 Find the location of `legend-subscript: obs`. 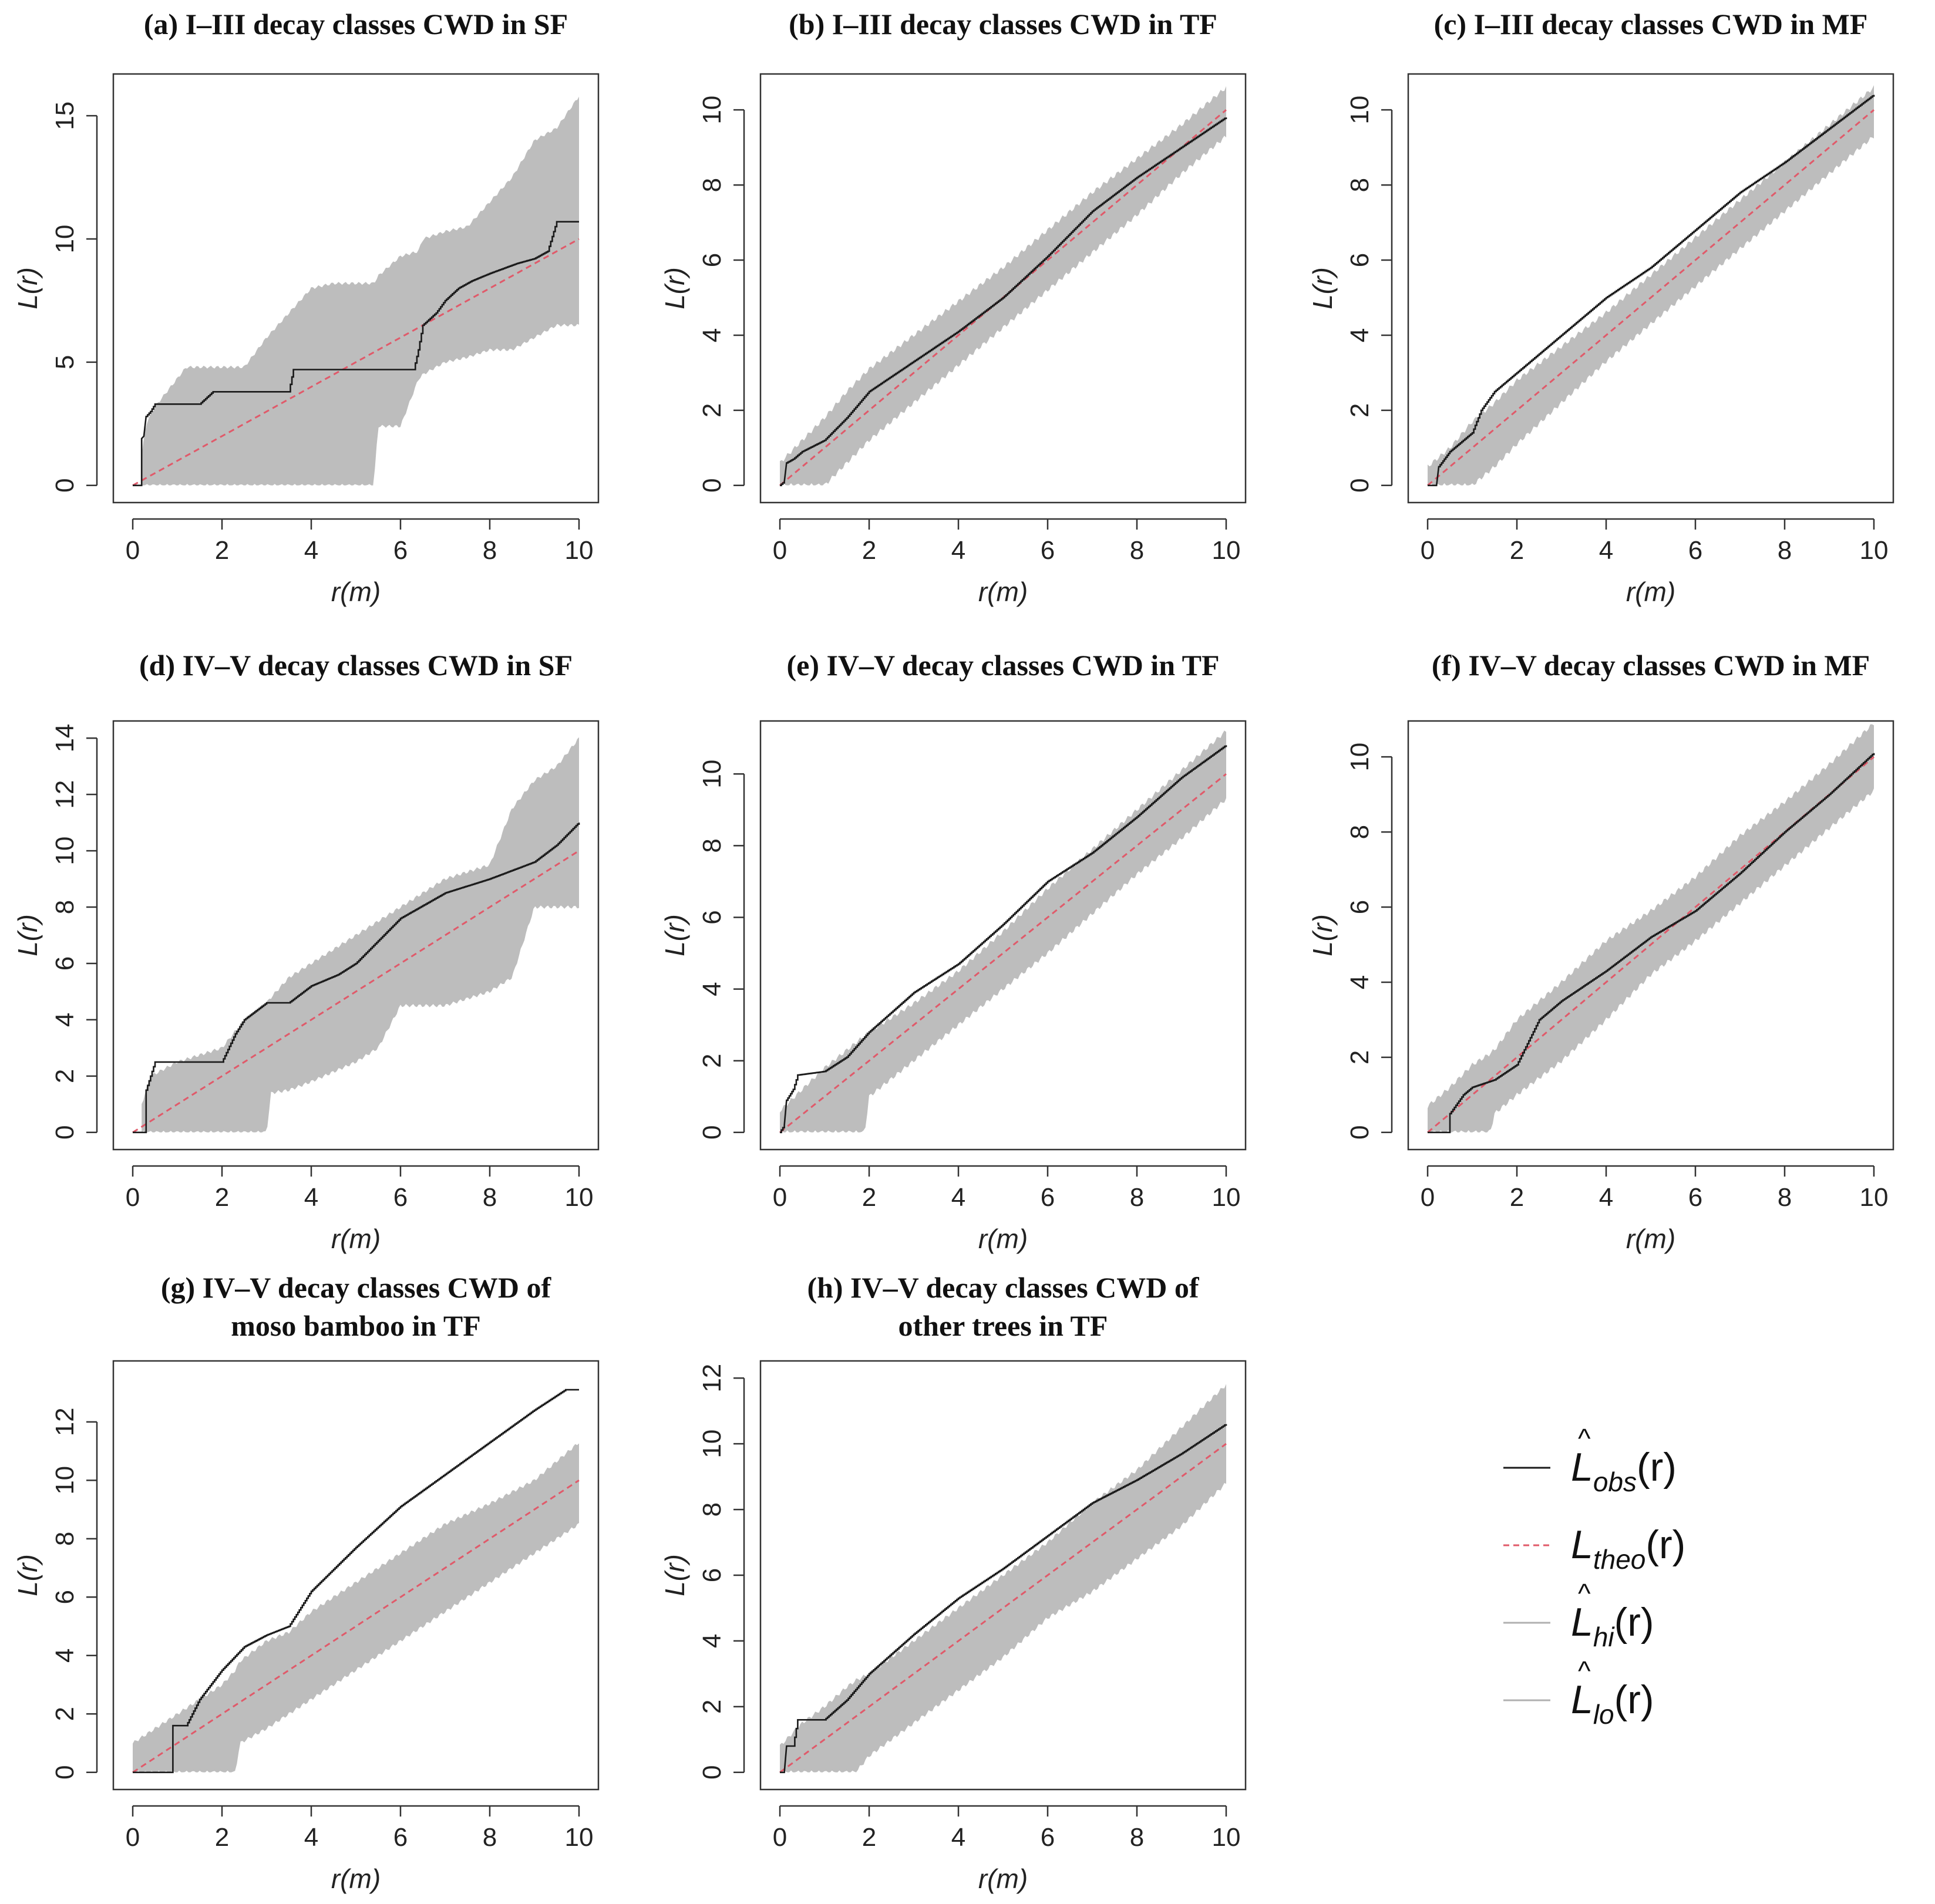

legend-subscript: obs is located at coordinates (1615, 1482).